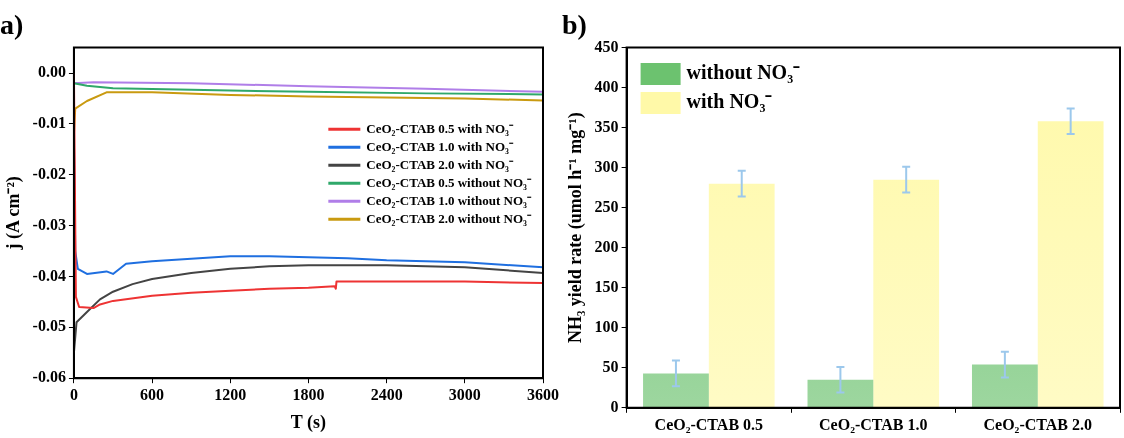 The image size is (1124, 438). Describe the element at coordinates (49, 377) in the screenshot. I see `y-tick-label: -0.06` at that location.